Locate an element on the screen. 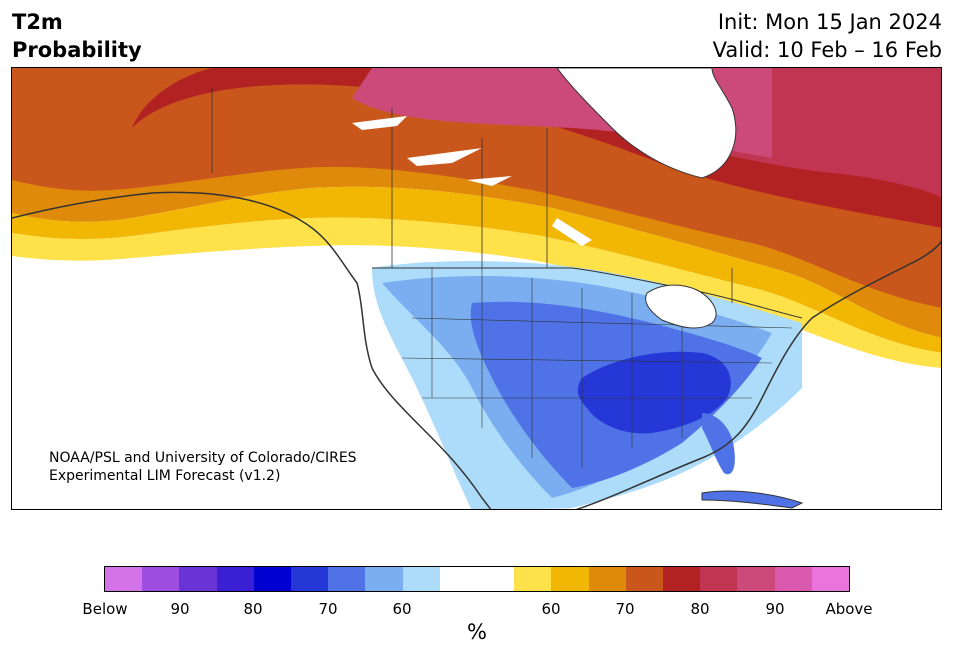 The width and height of the screenshot is (953, 659). colorbar-tick-label: Below is located at coordinates (105, 609).